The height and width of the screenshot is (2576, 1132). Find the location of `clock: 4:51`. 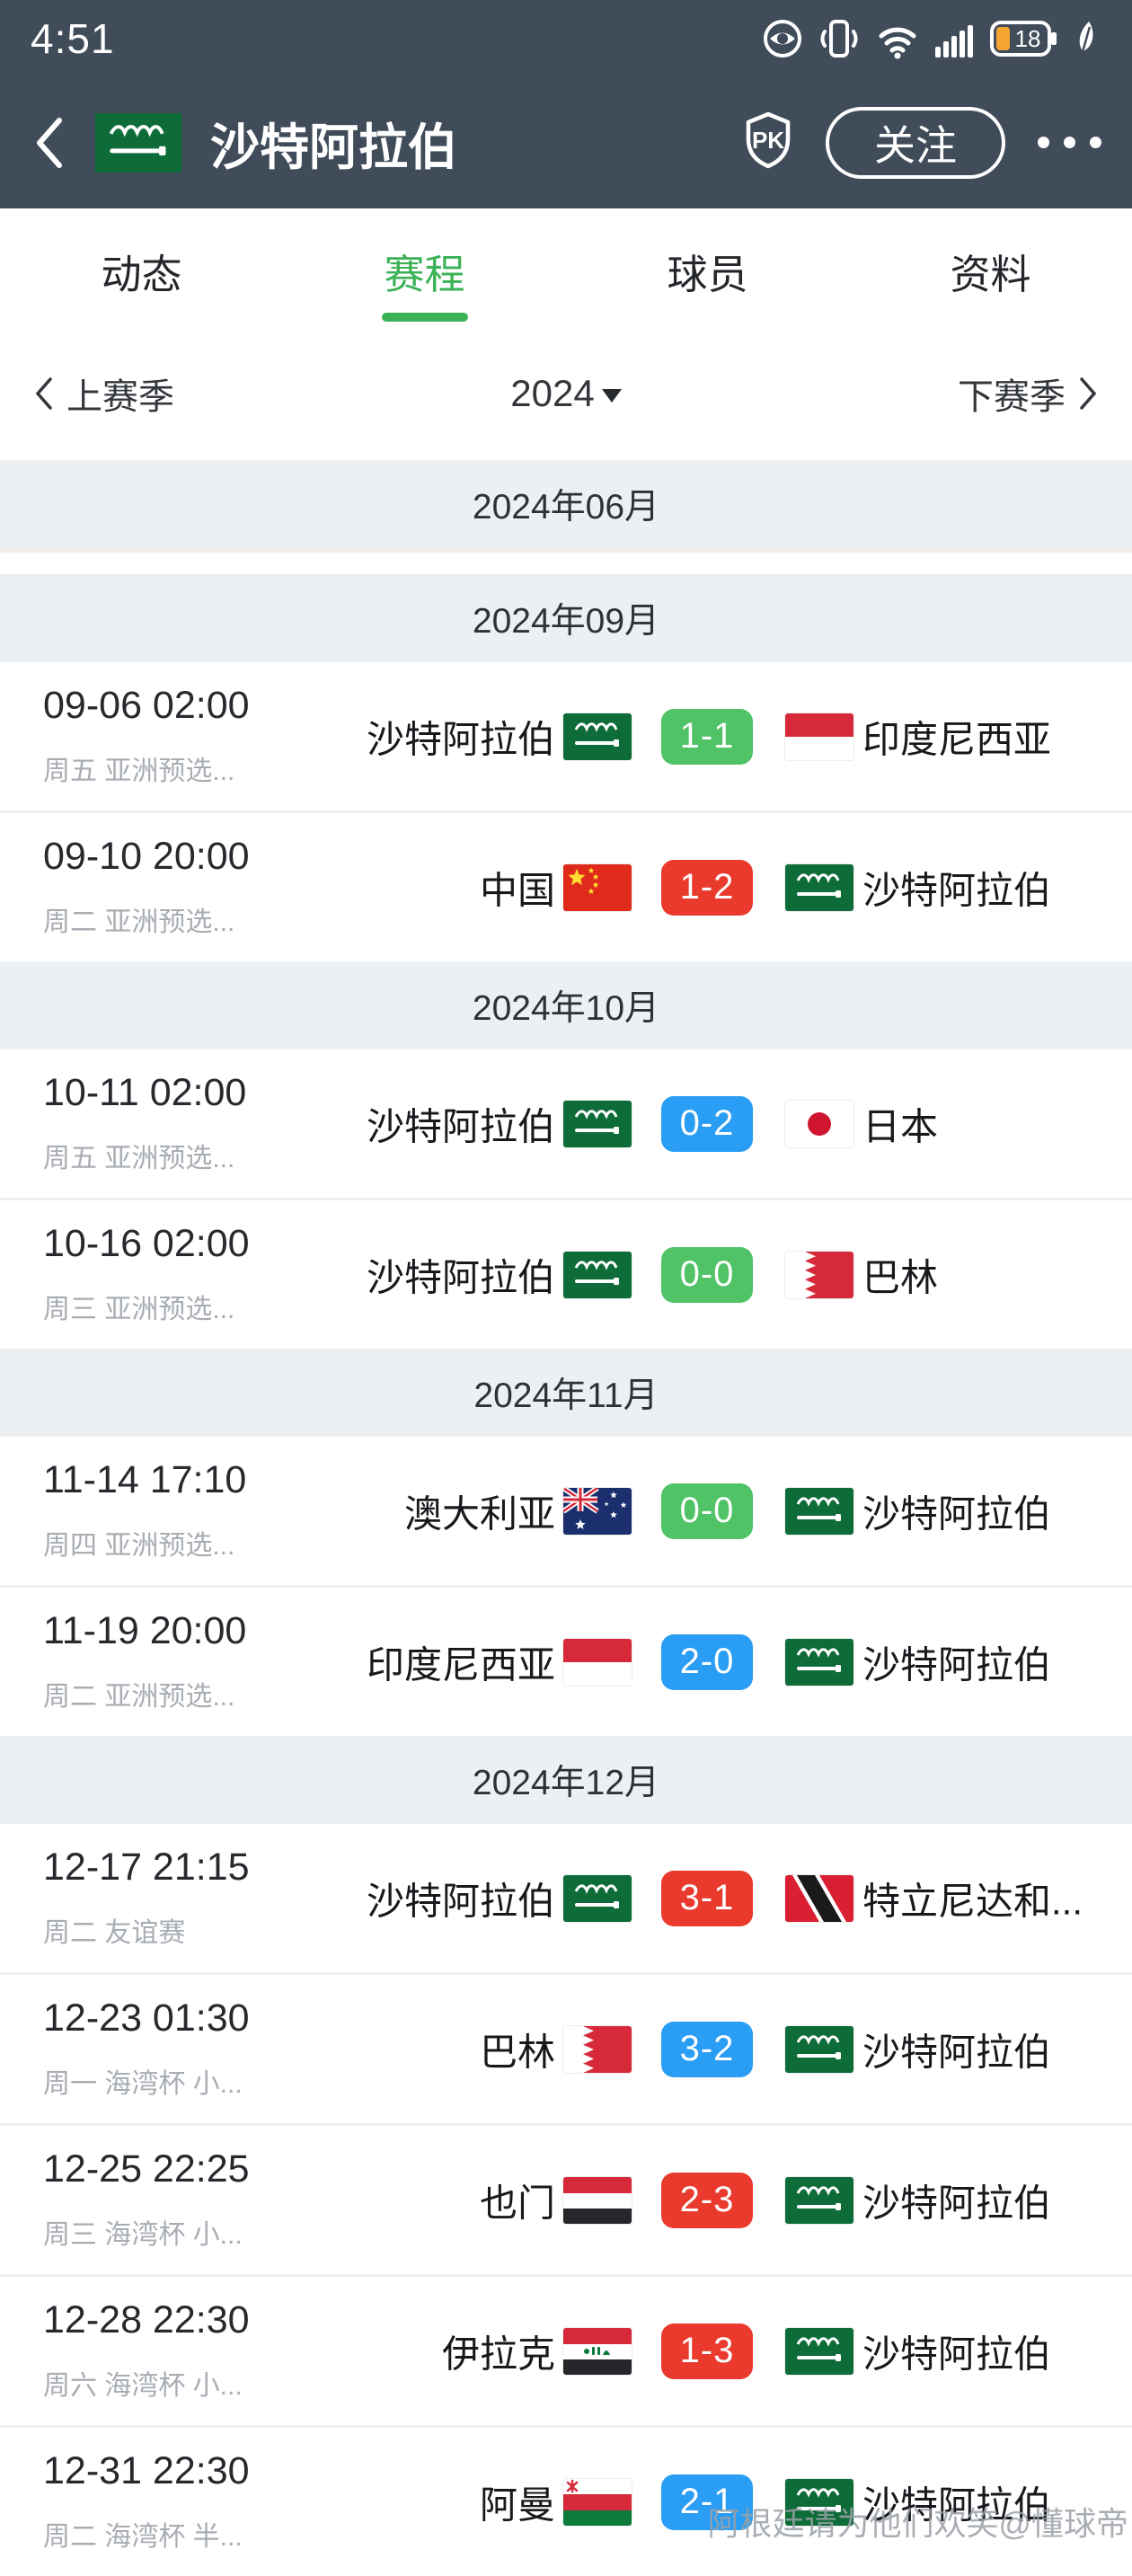

clock: 4:51 is located at coordinates (73, 38).